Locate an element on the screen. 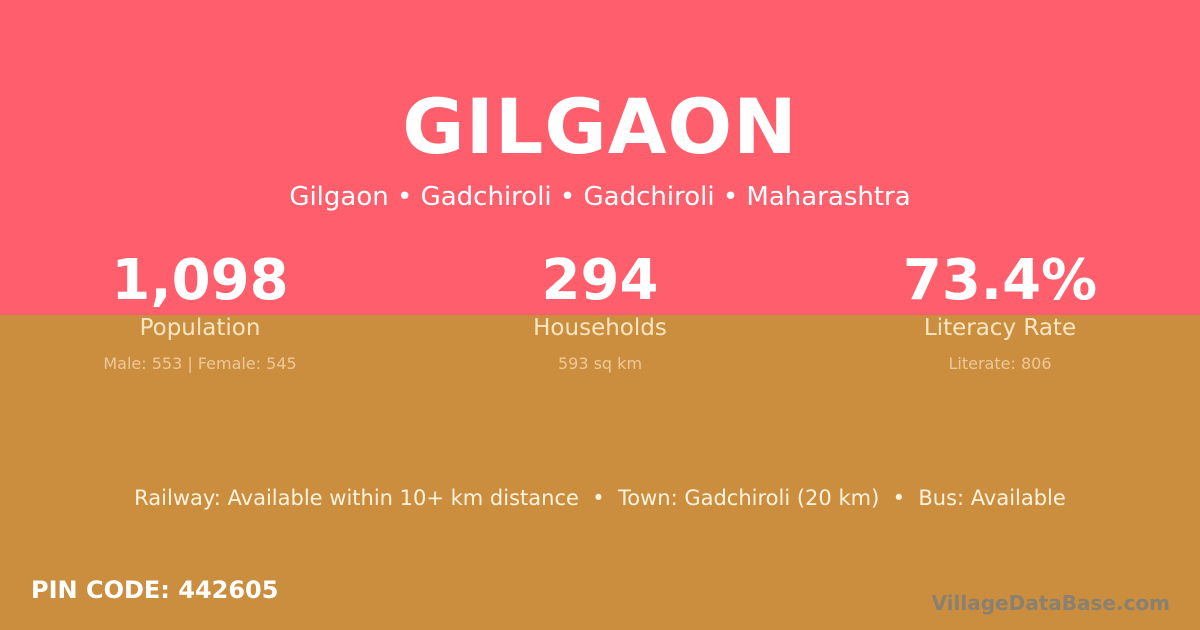 The image size is (1200, 630). stat-value: 73.4% is located at coordinates (1000, 280).